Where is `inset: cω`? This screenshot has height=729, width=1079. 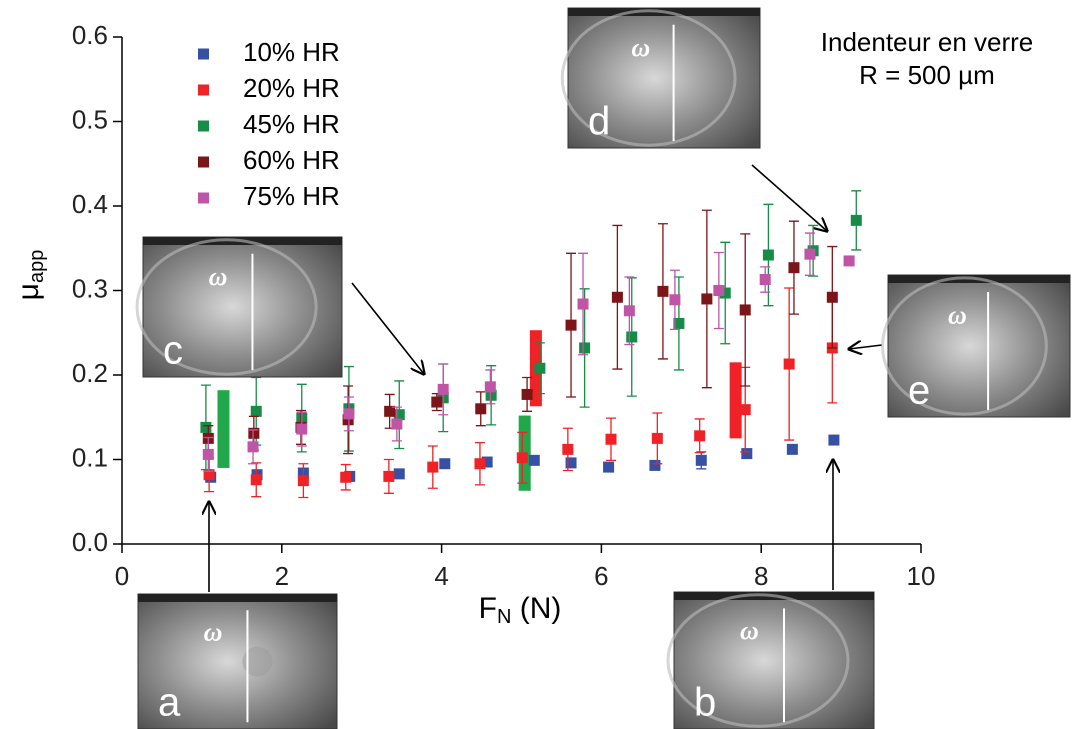
inset: cω is located at coordinates (239, 307).